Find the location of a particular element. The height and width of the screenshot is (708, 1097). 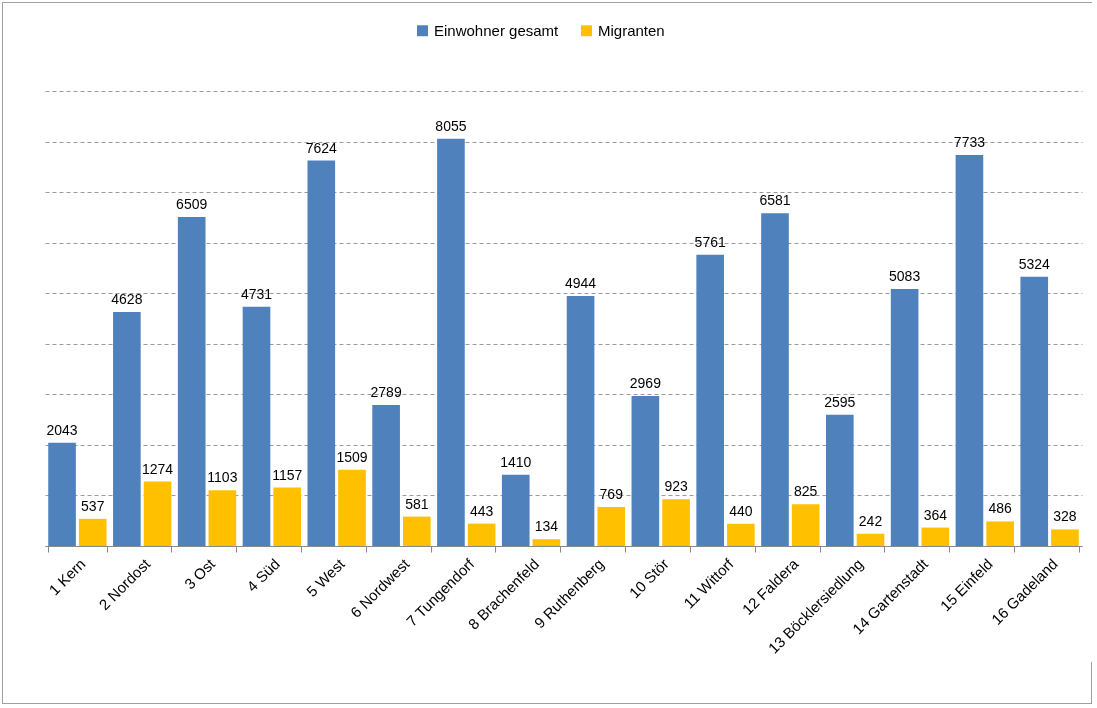

data-label: 769 is located at coordinates (611, 494).